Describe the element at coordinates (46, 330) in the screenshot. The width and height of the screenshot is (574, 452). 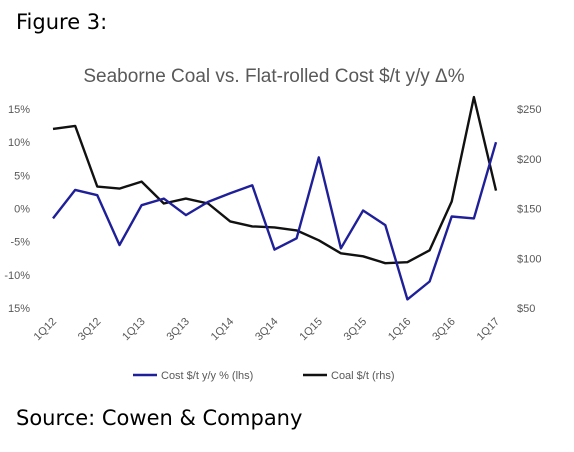
I see `x-tick-label: 1Q12` at that location.